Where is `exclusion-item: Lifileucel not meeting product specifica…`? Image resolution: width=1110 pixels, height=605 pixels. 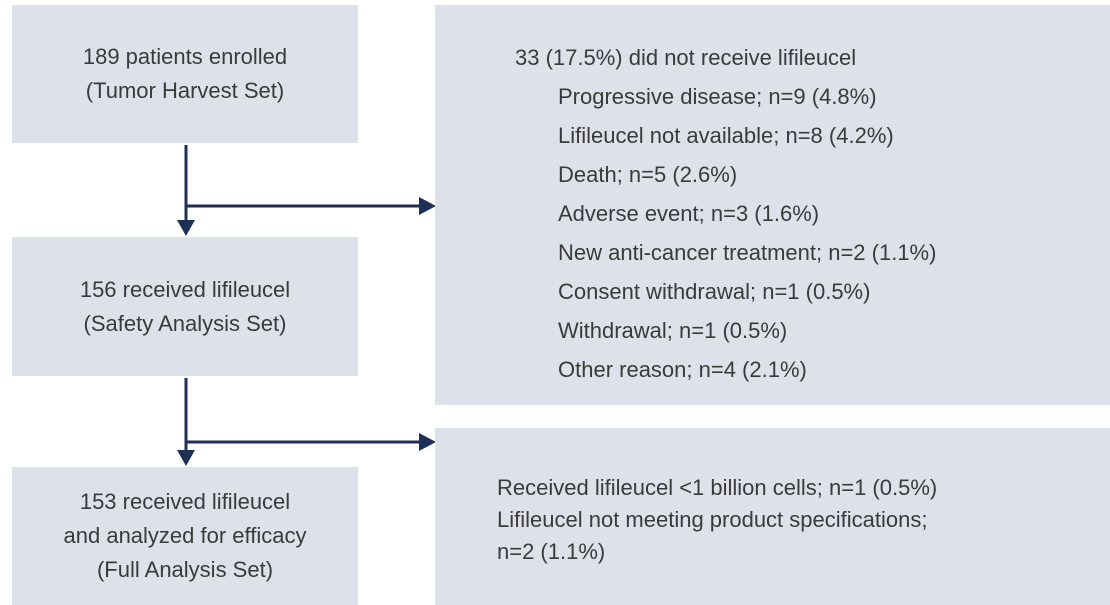 exclusion-item: Lifileucel not meeting product specifica… is located at coordinates (712, 519).